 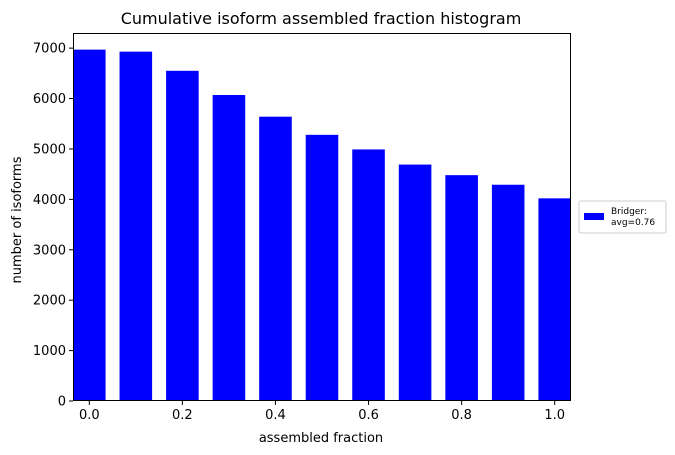 I want to click on y-axis-label: number of isoforms, so click(x=17, y=219).